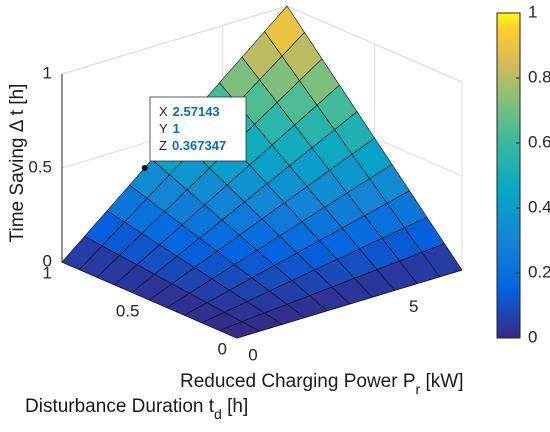 The image size is (550, 432). Describe the element at coordinates (539, 76) in the screenshot. I see `colorbar-tick-label: 0.8` at that location.